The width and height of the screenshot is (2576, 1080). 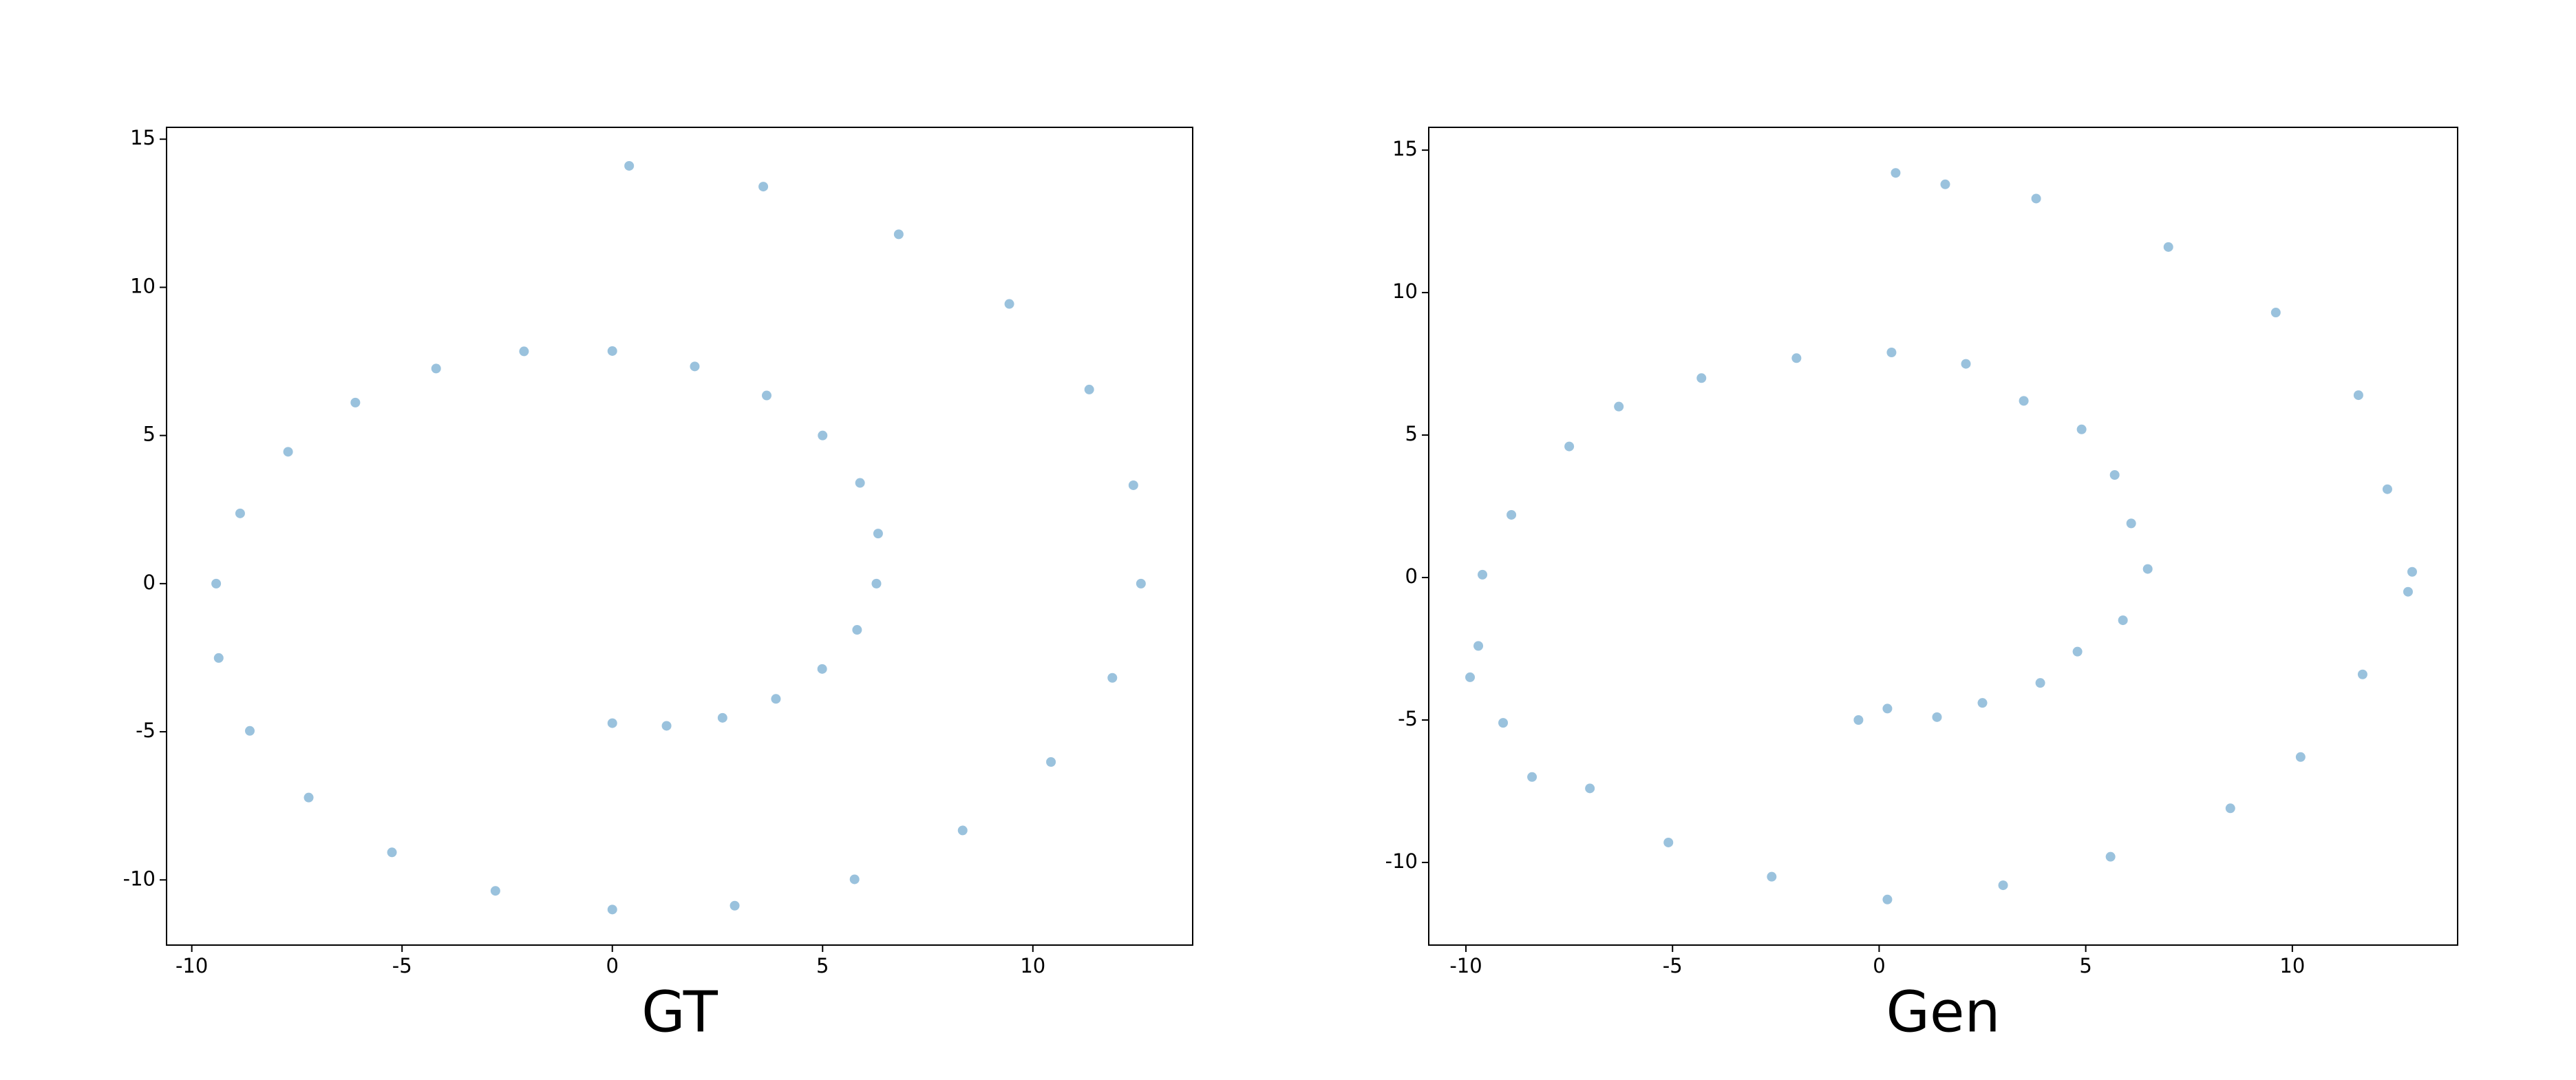 What do you see at coordinates (1943, 1012) in the screenshot?
I see `chart-title: Gen` at bounding box center [1943, 1012].